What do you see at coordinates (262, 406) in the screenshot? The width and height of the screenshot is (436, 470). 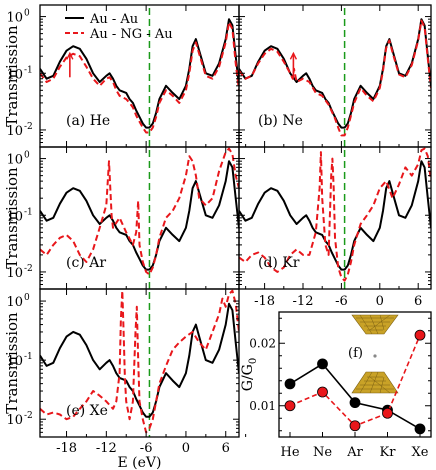 I see `conductance-y-tick-label: 0.01` at bounding box center [262, 406].